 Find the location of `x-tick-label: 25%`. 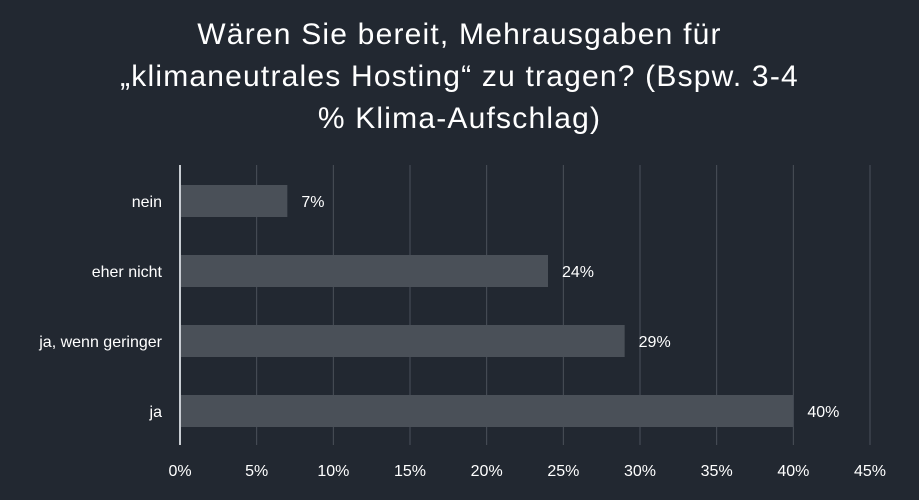

x-tick-label: 25% is located at coordinates (563, 471).